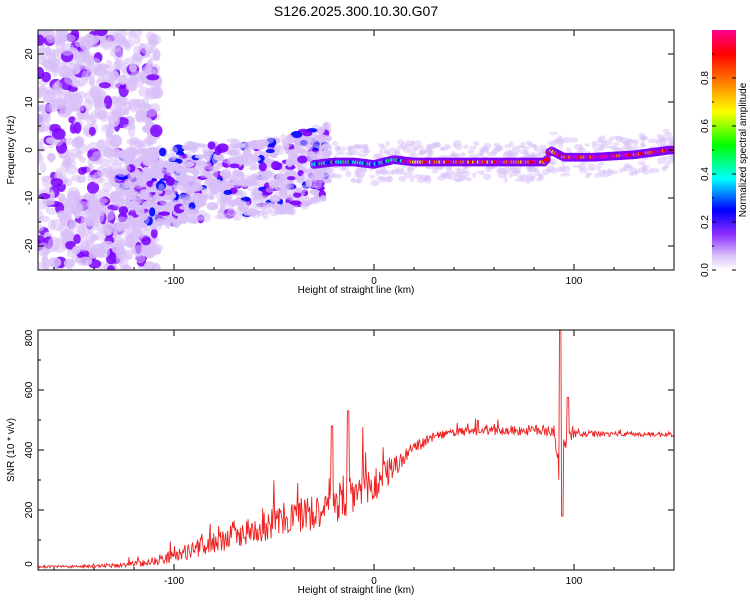 This screenshot has width=750, height=605. Describe the element at coordinates (174, 581) in the screenshot. I see `snr-x-tick-label: -100` at that location.